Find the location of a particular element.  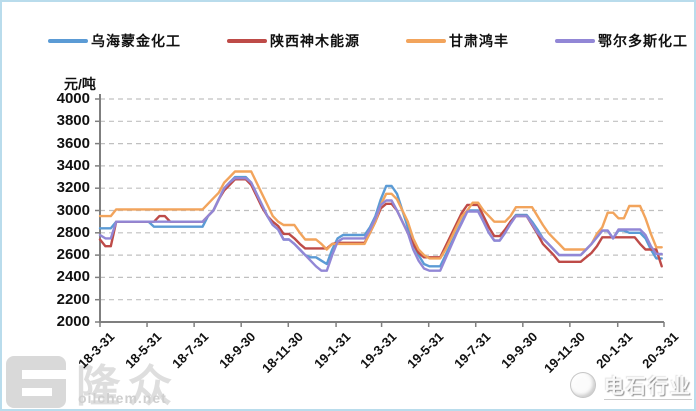

legend-item-wuhai: 乌海蒙金化工 is located at coordinates (114, 41).